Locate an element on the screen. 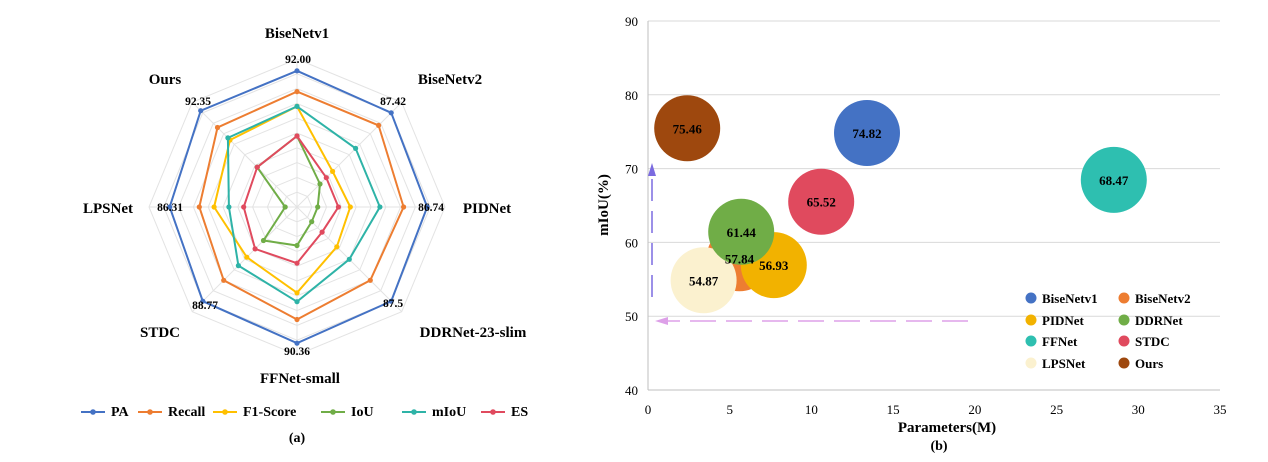 Image resolution: width=1268 pixels, height=462 pixels. radar-axis-label: LPSNet is located at coordinates (108, 209).